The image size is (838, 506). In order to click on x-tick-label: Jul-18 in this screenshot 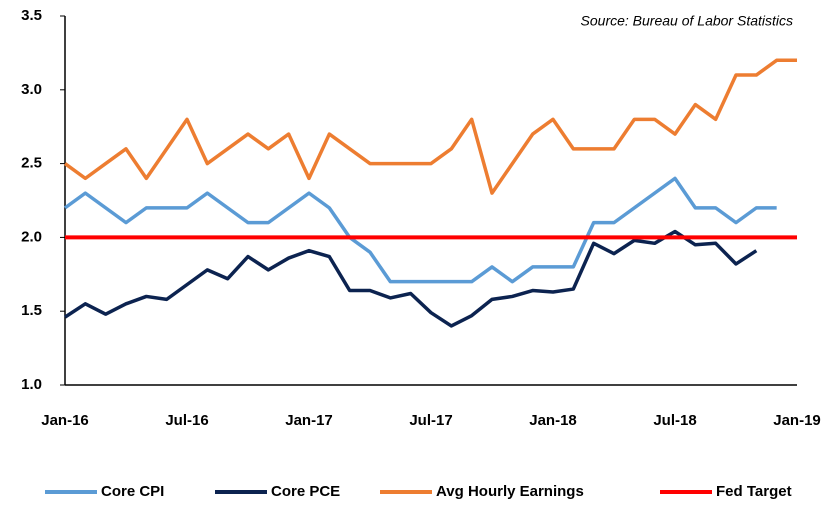, I will do `click(674, 420)`.